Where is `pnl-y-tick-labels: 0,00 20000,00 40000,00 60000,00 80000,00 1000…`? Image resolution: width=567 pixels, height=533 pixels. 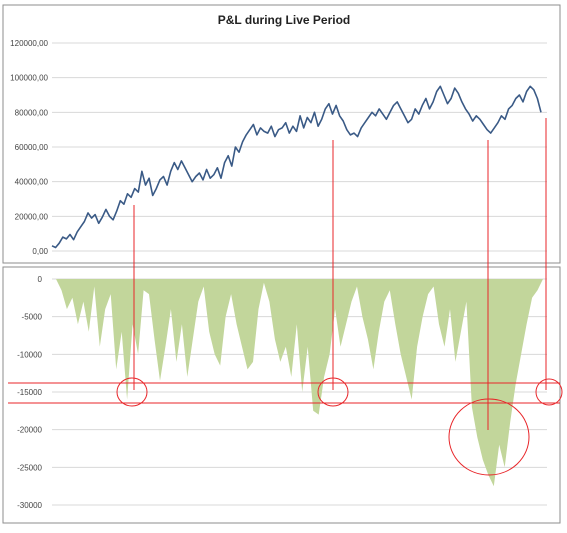
pnl-y-tick-labels: 0,00 20000,00 40000,00 60000,00 80000,00 1000… is located at coordinates (29, 147).